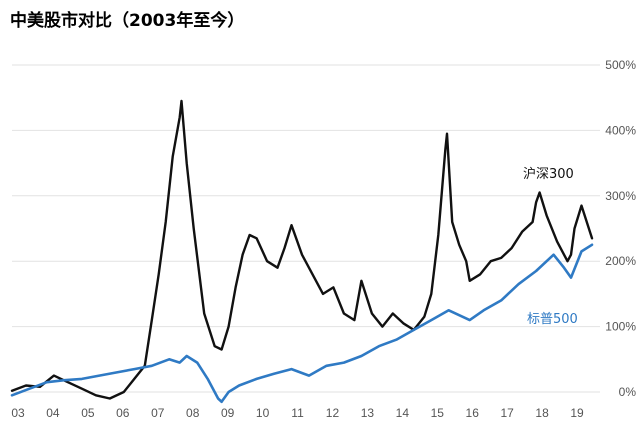 The image size is (640, 425). What do you see at coordinates (438, 413) in the screenshot?
I see `x-tick-label: 15` at bounding box center [438, 413].